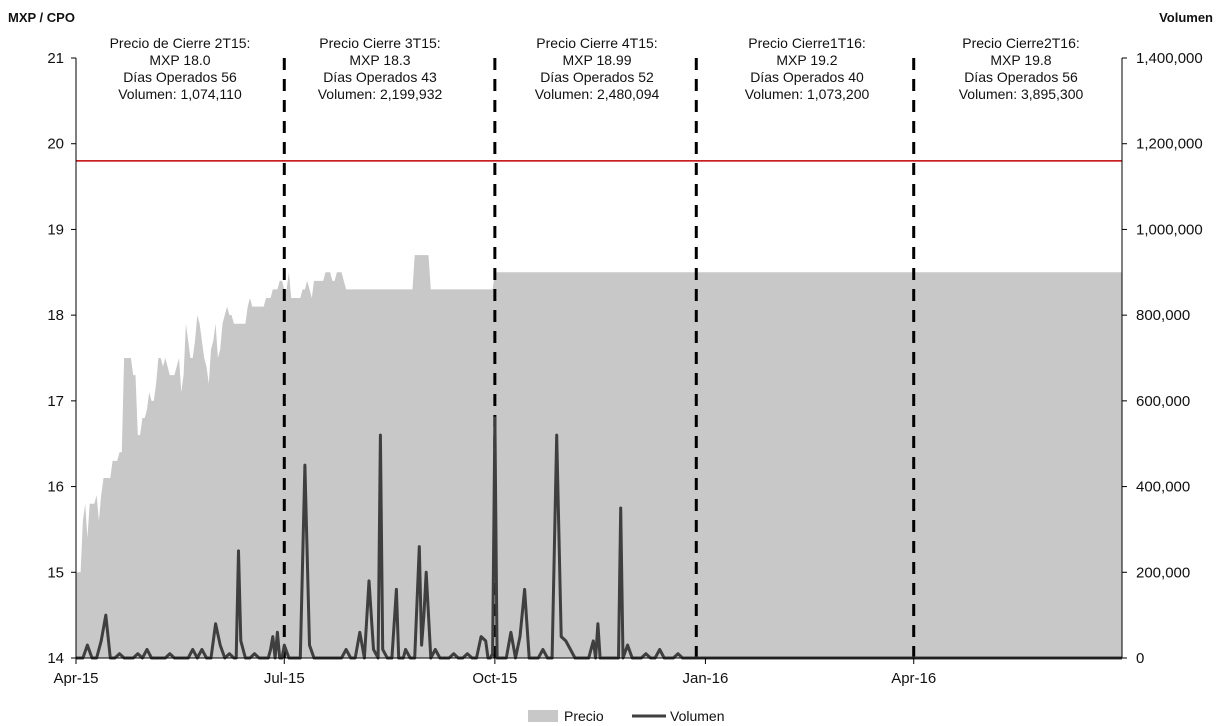  I want to click on annotation-line: Precio Cierre2T16:, so click(1021, 43).